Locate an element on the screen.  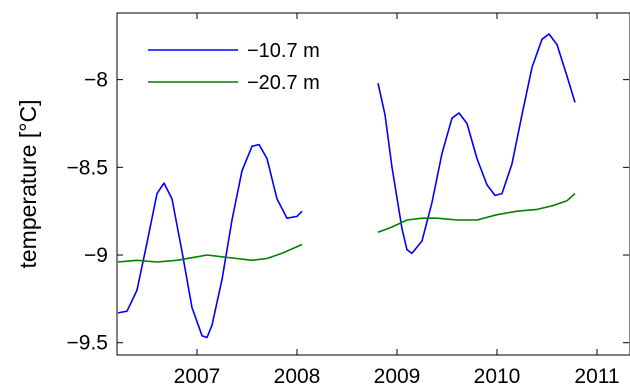
y-tick-label: −9.5 is located at coordinates (87, 343).